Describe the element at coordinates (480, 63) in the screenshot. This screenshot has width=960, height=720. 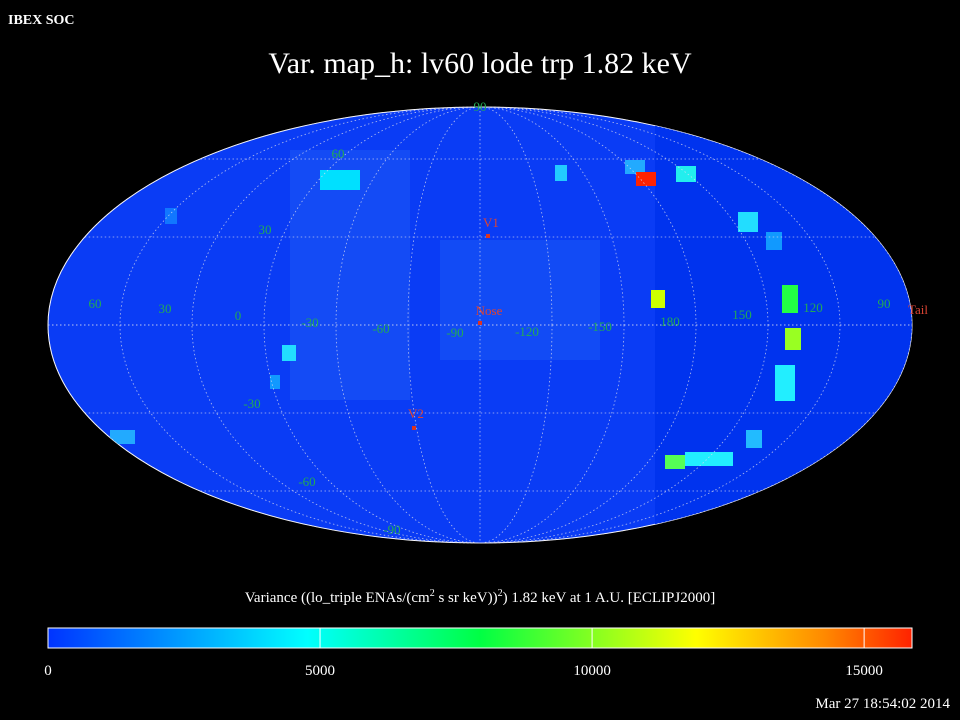
I see `map-title: Var. map_h: lv60 lode trp 1.82 keV` at that location.